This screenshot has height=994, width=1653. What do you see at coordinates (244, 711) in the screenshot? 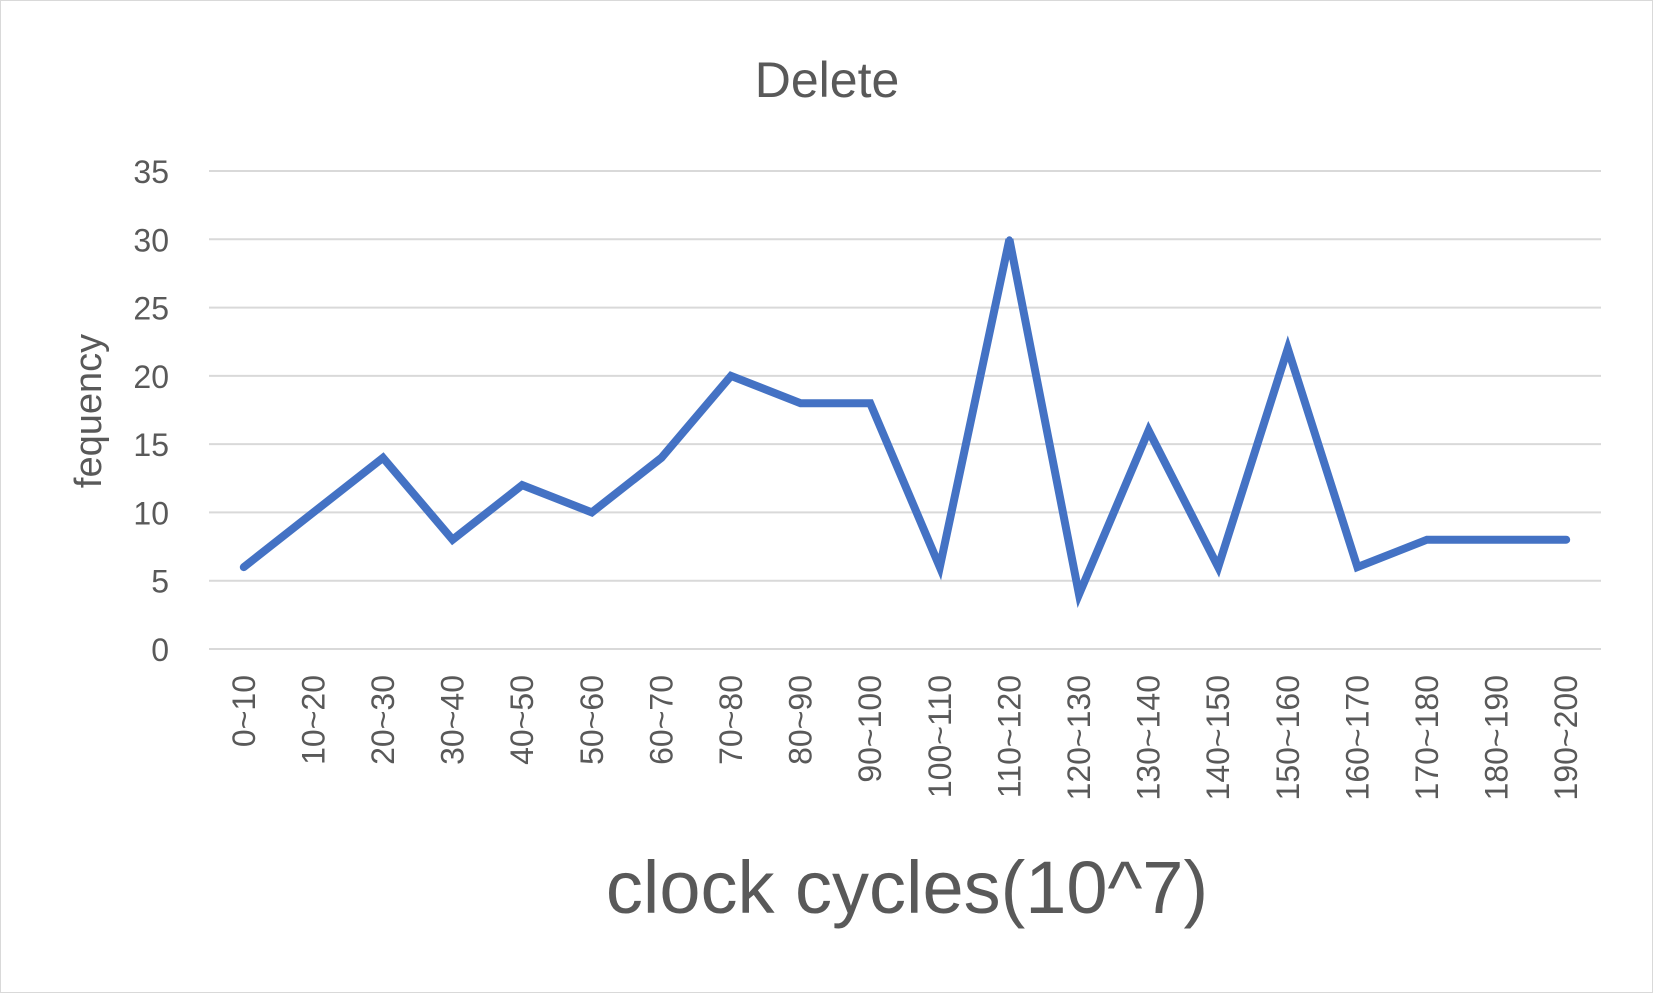
I see `x-tick-label: 0~10` at bounding box center [244, 711].